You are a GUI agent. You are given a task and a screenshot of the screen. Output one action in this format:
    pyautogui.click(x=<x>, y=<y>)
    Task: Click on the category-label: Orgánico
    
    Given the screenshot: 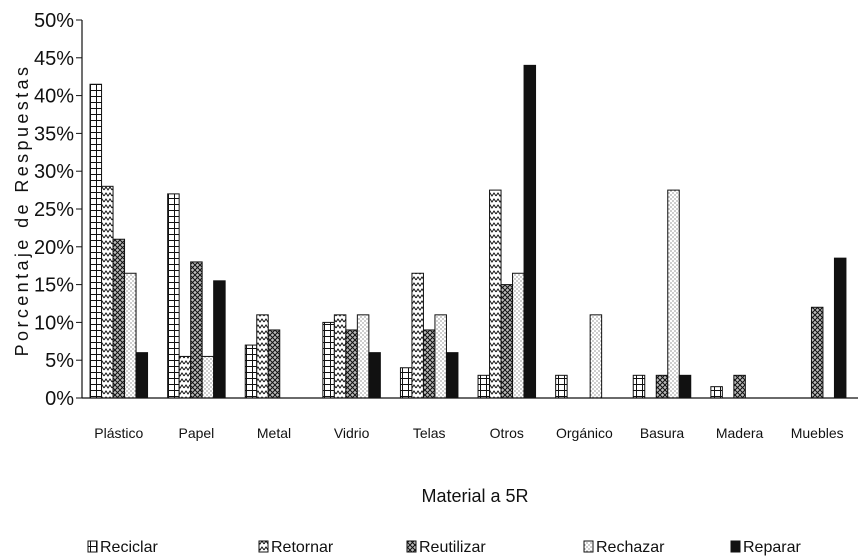 What is the action you would take?
    pyautogui.click(x=584, y=433)
    